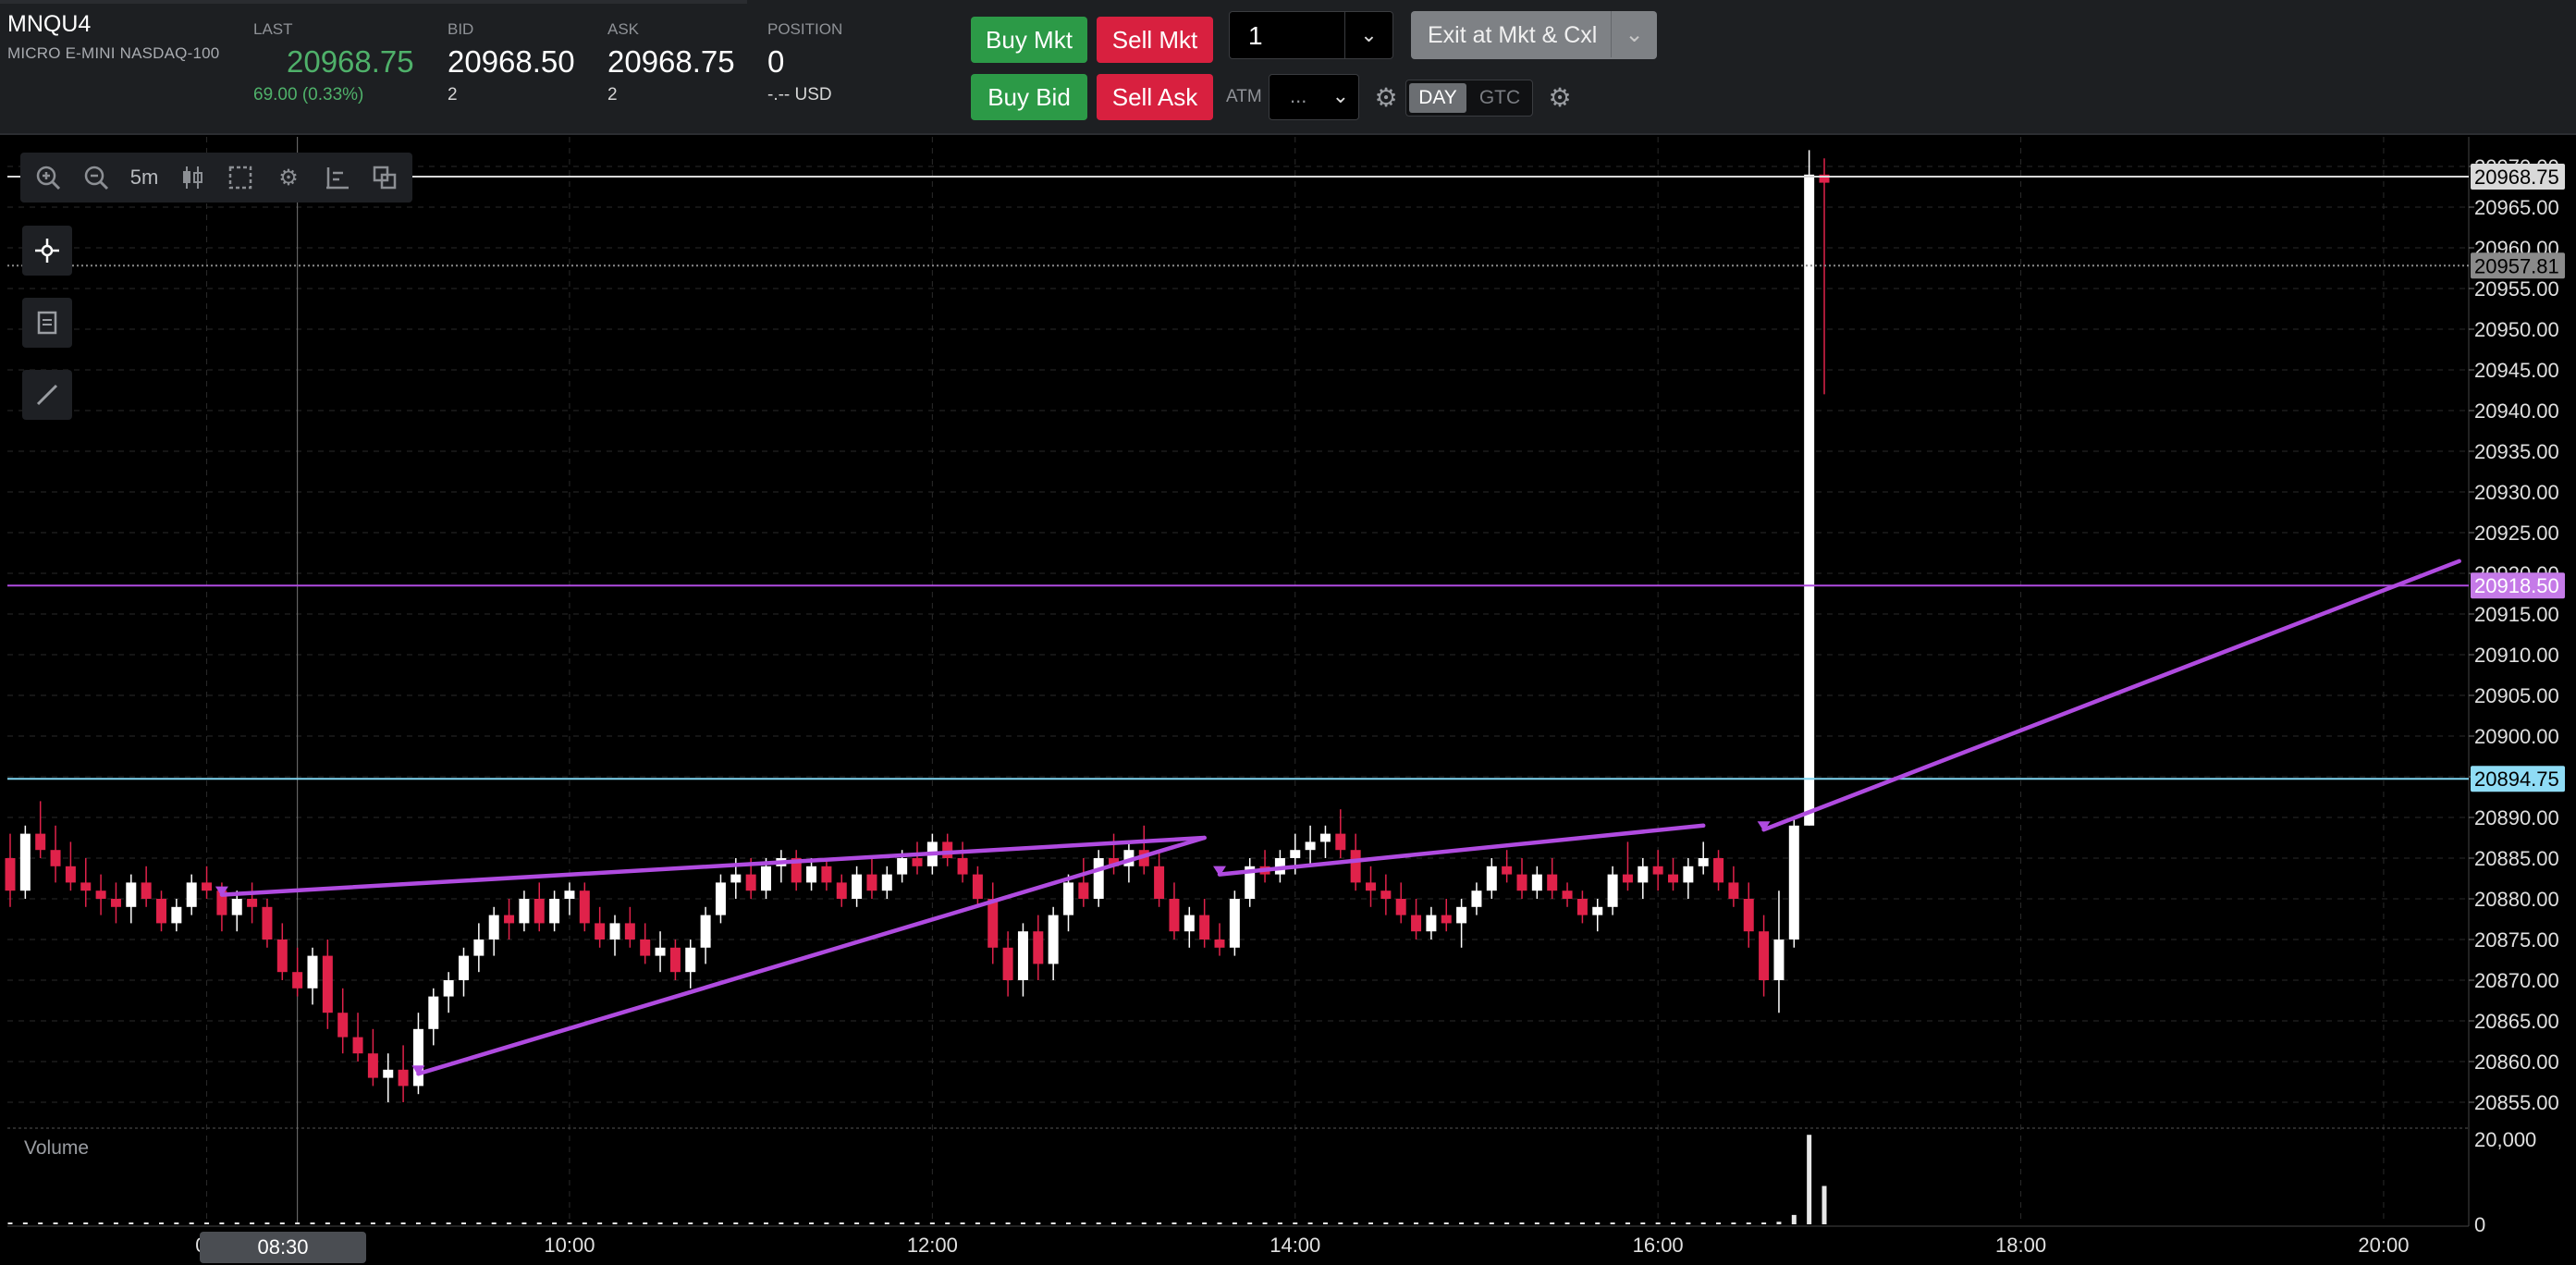 The image size is (2576, 1265). What do you see at coordinates (2516, 289) in the screenshot?
I see `price-tick-label: 20955.00` at bounding box center [2516, 289].